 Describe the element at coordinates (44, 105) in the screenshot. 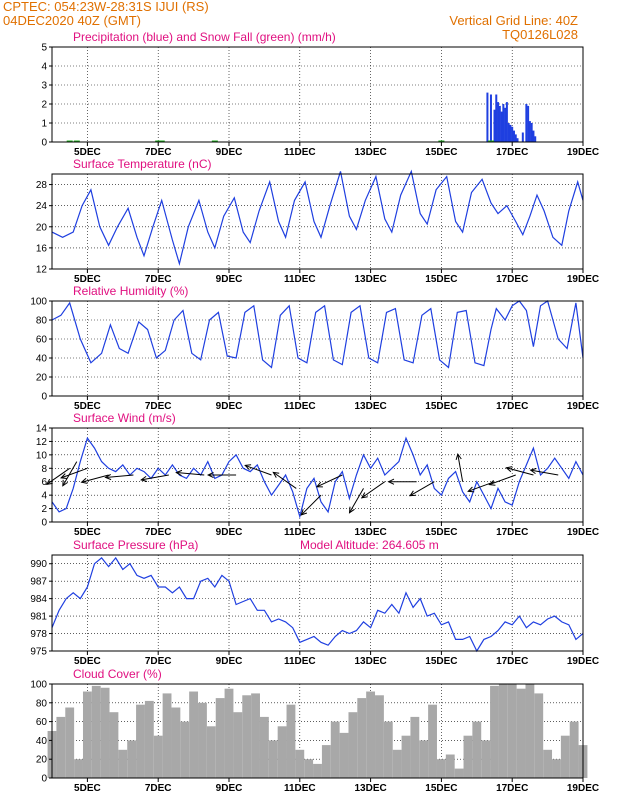

I see `y-tick-label: 2` at that location.